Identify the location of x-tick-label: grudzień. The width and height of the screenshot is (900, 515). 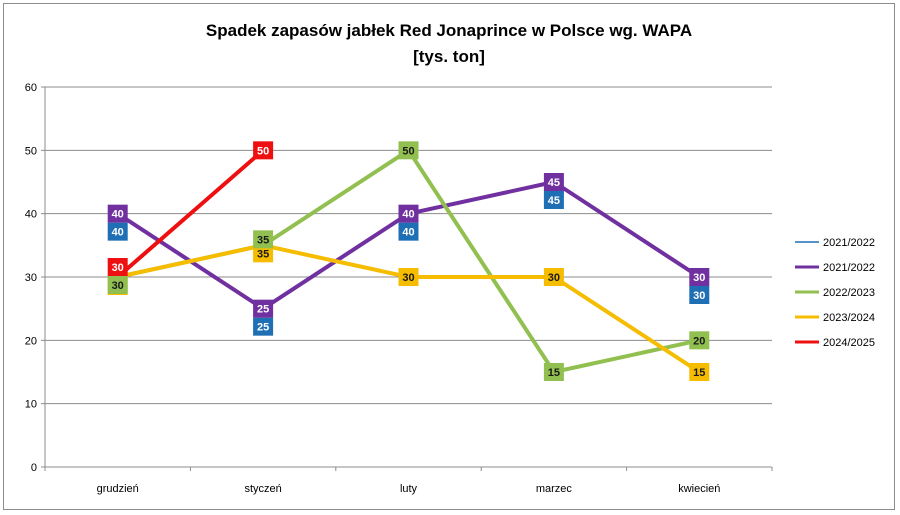
(118, 489).